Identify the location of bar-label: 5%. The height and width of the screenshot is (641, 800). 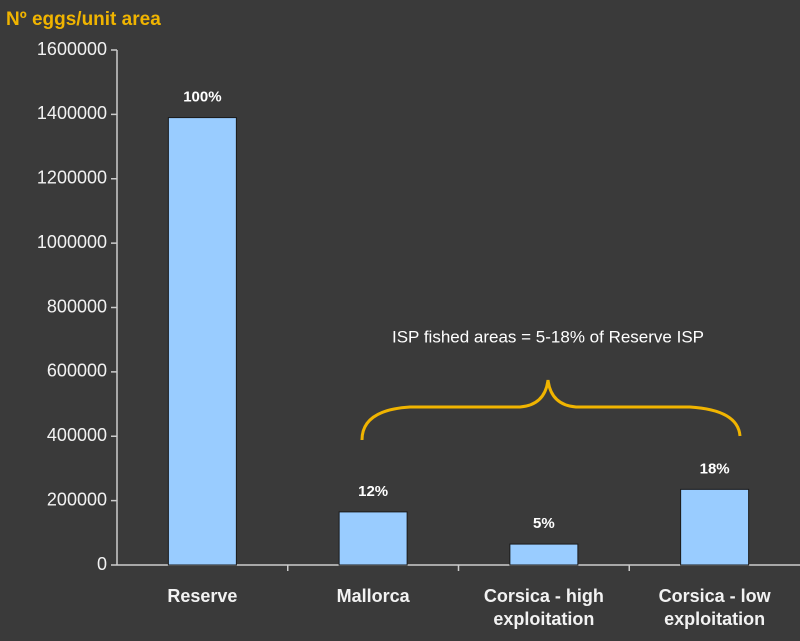
(544, 523).